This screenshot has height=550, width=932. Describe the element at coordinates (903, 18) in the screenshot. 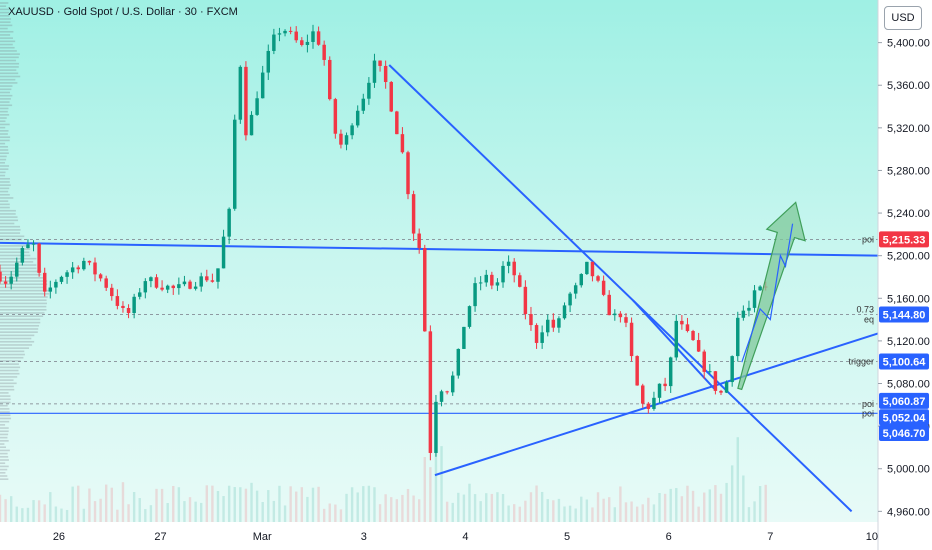

I see `currency-button: USD` at that location.